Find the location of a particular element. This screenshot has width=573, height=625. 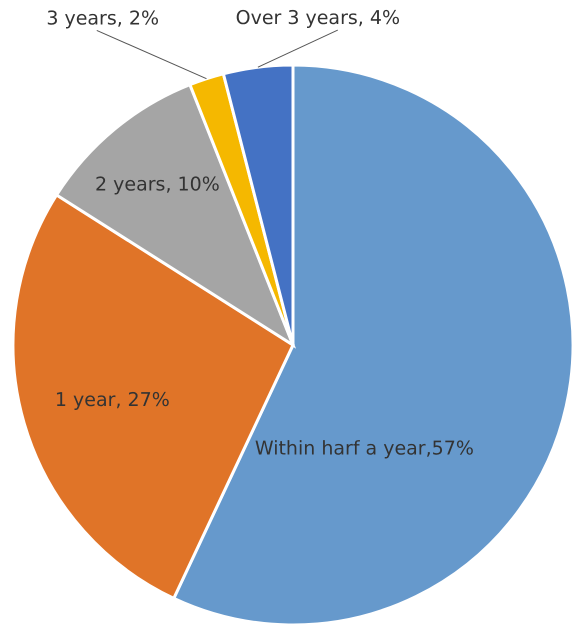

data-label: , 2% is located at coordinates (138, 18).